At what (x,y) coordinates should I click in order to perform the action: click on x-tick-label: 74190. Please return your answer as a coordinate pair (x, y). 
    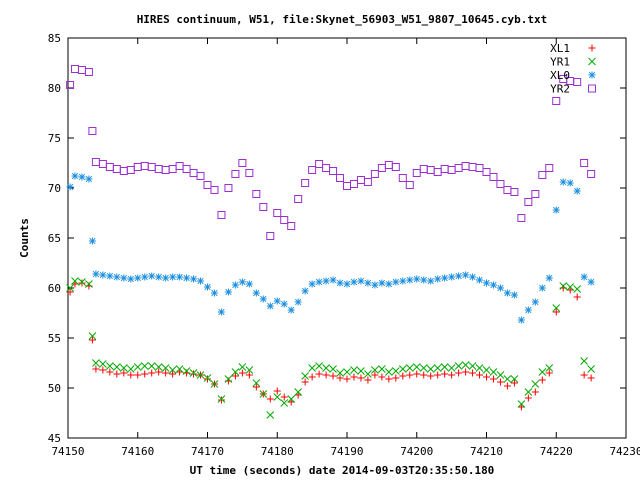
    Looking at the image, I should click on (346, 451).